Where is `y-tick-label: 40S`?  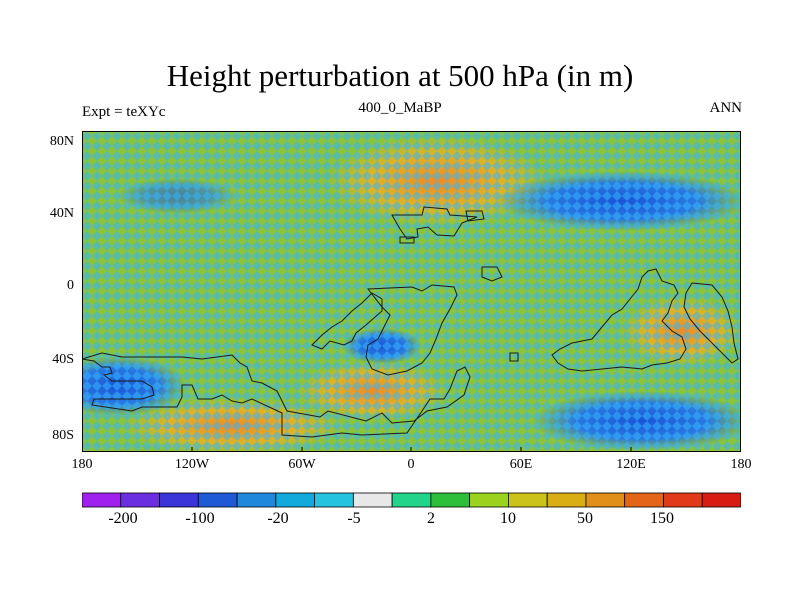
y-tick-label: 40S is located at coordinates (63, 359).